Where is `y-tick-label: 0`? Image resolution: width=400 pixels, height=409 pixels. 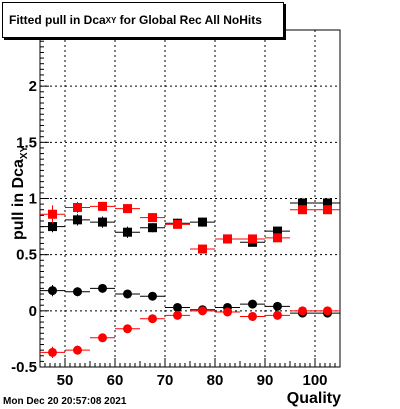 y-tick-label: 0 is located at coordinates (33, 311).